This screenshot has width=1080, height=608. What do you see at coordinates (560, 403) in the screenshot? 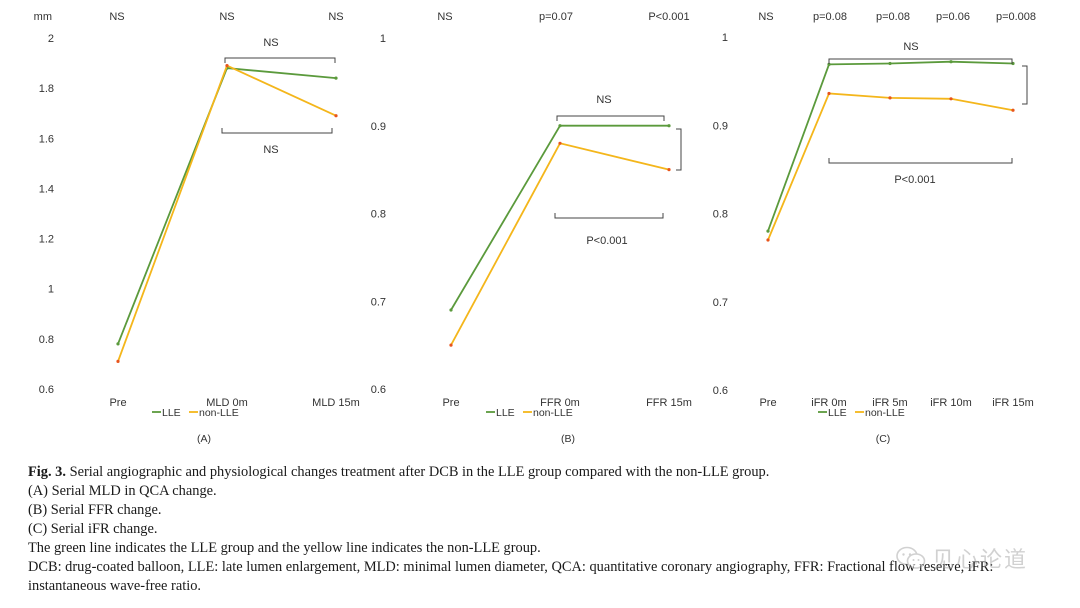
I see `x-tick-label: FFR 0m` at bounding box center [560, 403].